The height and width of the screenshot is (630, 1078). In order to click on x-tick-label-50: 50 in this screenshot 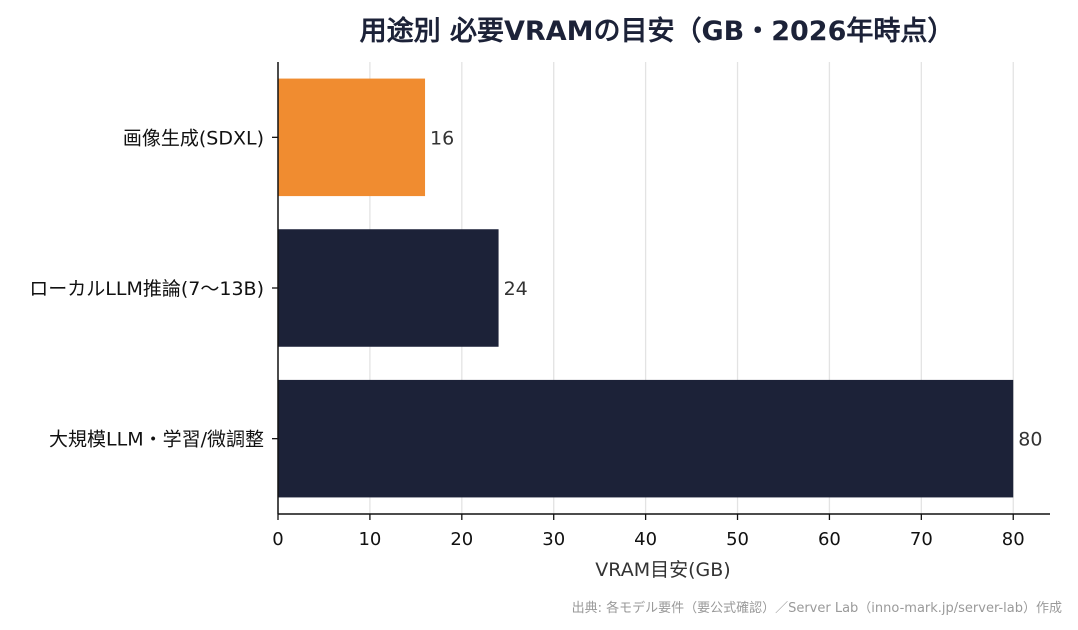, I will do `click(737, 539)`.